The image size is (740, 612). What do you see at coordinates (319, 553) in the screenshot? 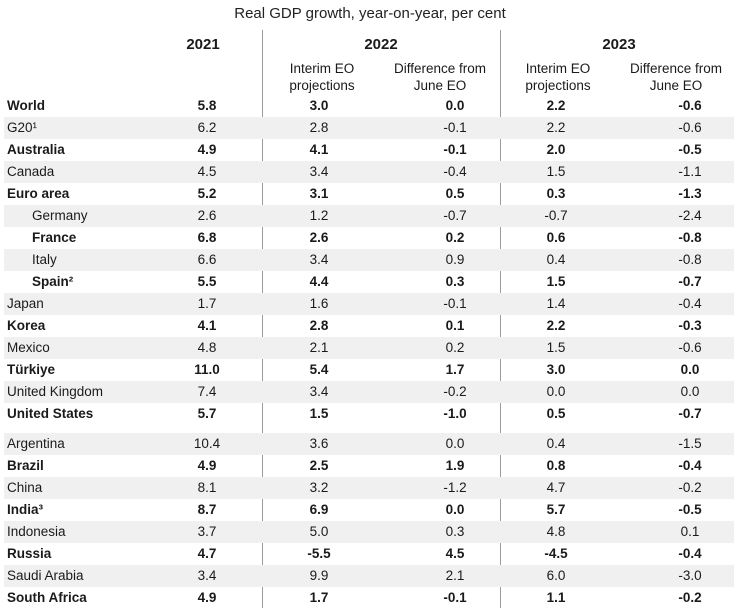
I see `cell-i22: -5.5` at bounding box center [319, 553].